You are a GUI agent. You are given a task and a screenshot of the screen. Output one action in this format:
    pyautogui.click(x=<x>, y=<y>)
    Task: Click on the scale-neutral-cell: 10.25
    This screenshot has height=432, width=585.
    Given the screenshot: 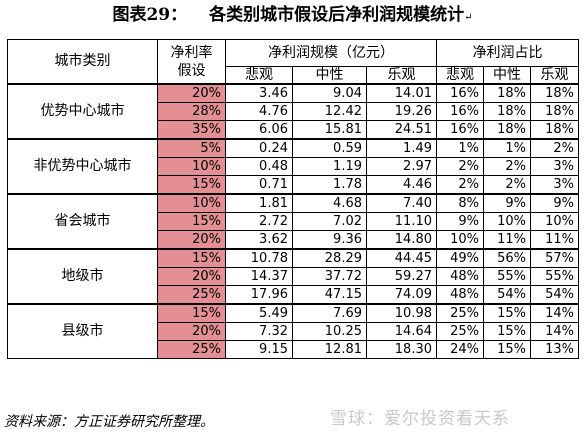 What is the action you would take?
    pyautogui.click(x=329, y=331)
    